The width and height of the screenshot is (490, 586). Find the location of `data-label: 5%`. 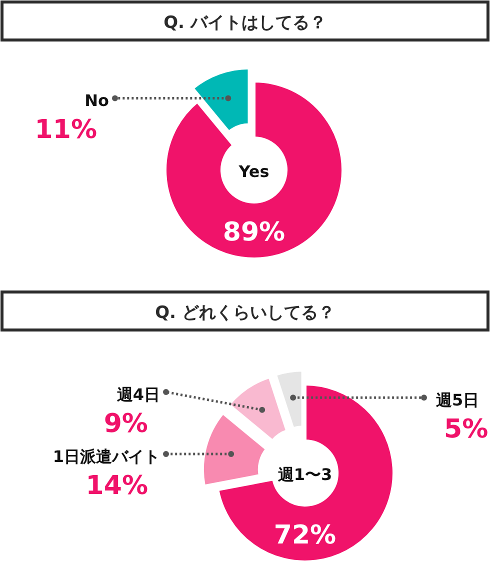

data-label: 5% is located at coordinates (466, 429).